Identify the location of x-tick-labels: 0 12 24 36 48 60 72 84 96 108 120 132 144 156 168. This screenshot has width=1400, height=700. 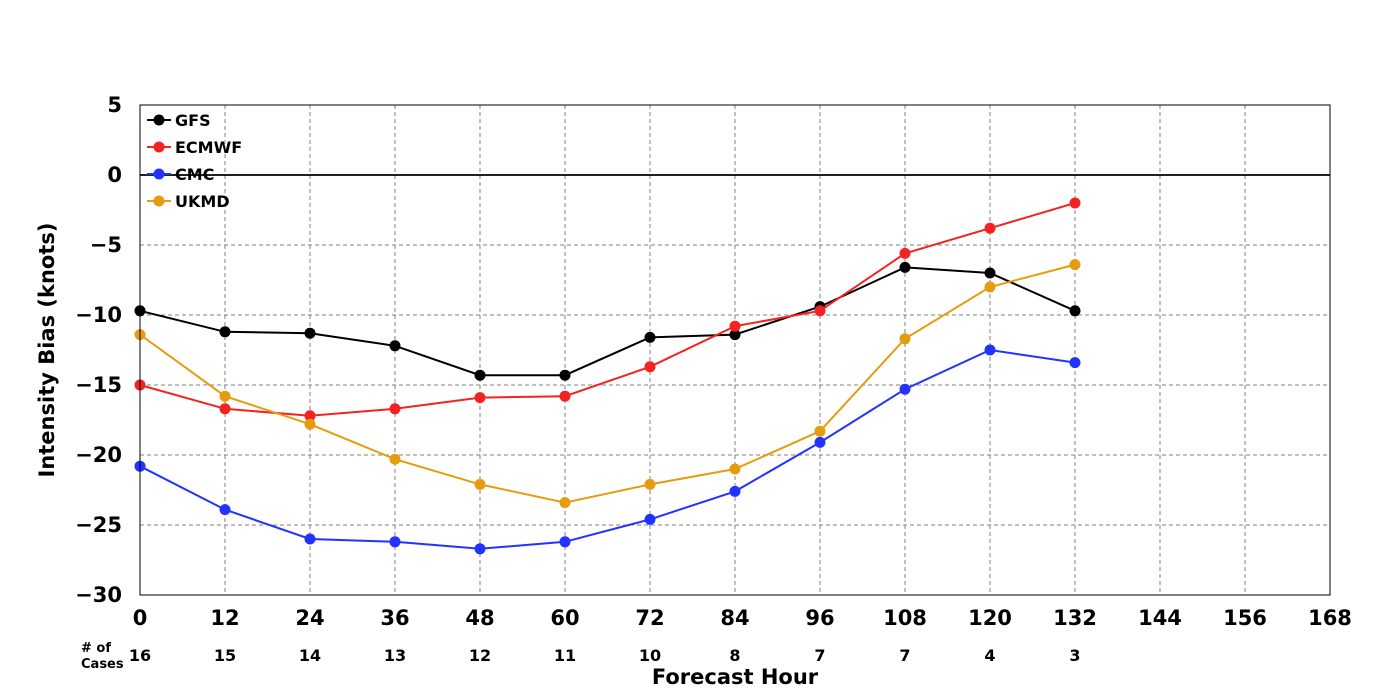
(742, 618).